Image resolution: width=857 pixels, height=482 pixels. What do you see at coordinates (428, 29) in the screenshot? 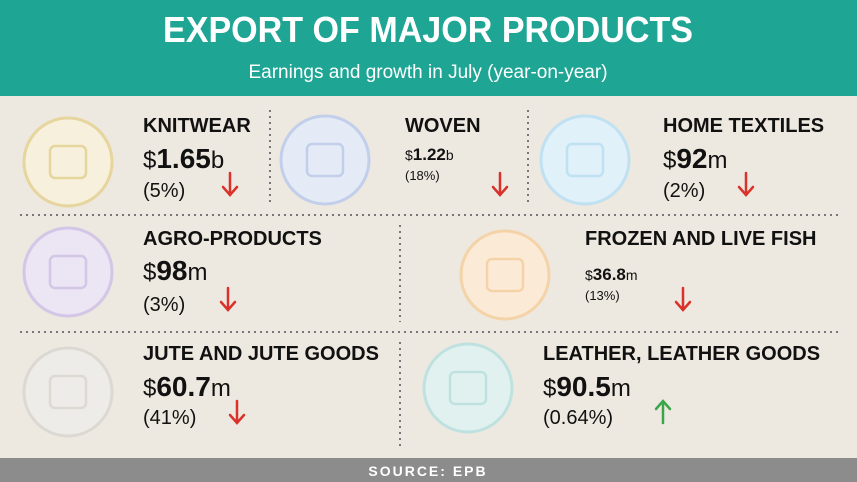
I see `title: EXPORT OF MAJOR PRODUCTS` at bounding box center [428, 29].